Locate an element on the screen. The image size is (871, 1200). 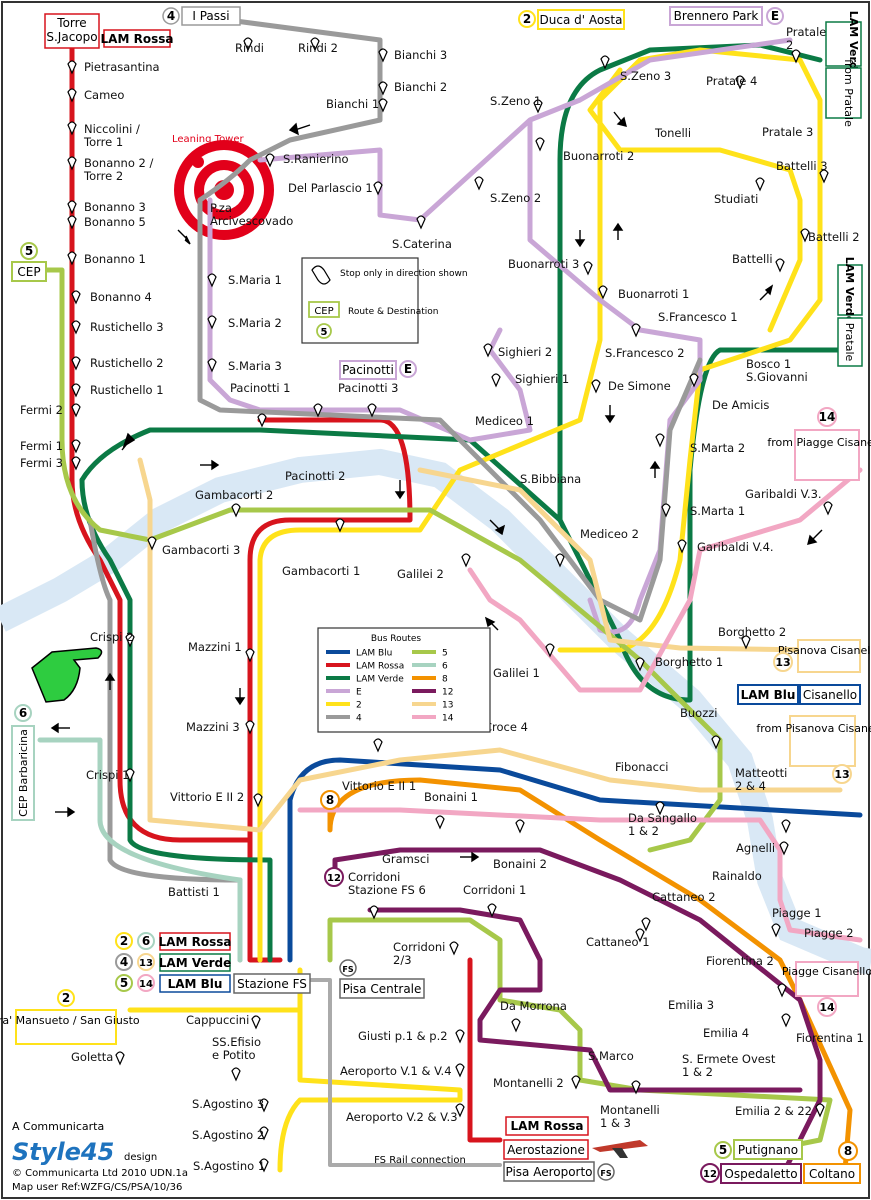
stop-label: Corridoni 2/3 is located at coordinates (419, 953).